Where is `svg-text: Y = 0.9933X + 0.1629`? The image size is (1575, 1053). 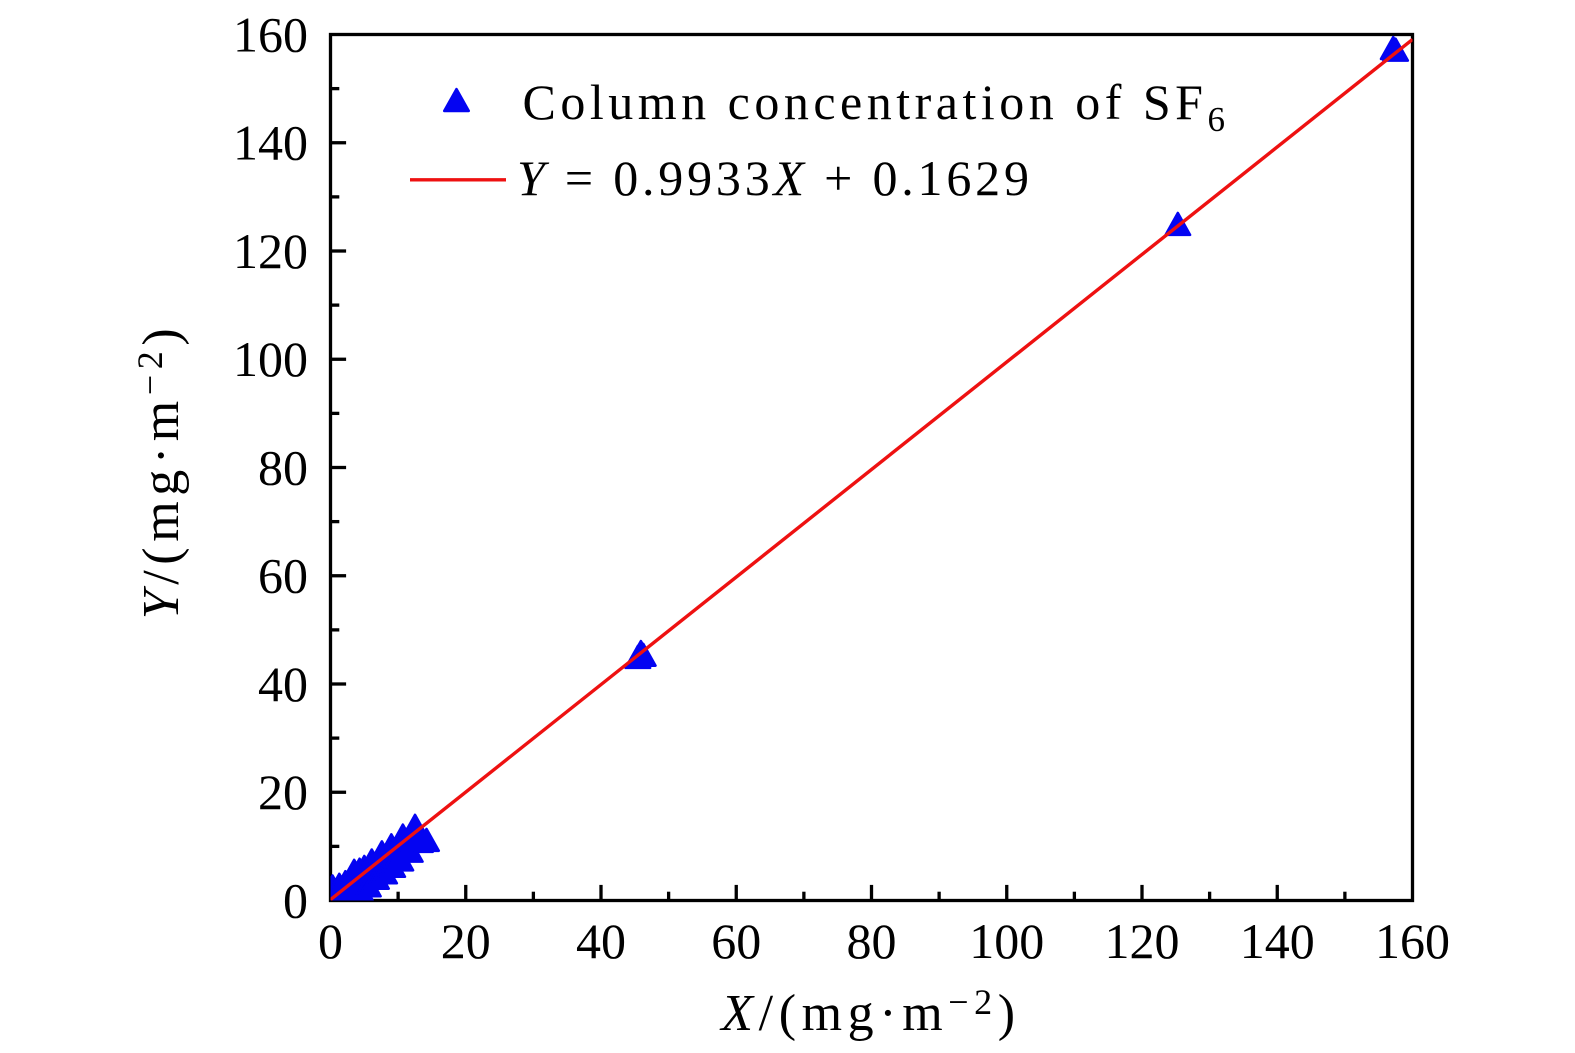
svg-text: Y = 0.9933X + 0.1629 is located at coordinates (775, 178).